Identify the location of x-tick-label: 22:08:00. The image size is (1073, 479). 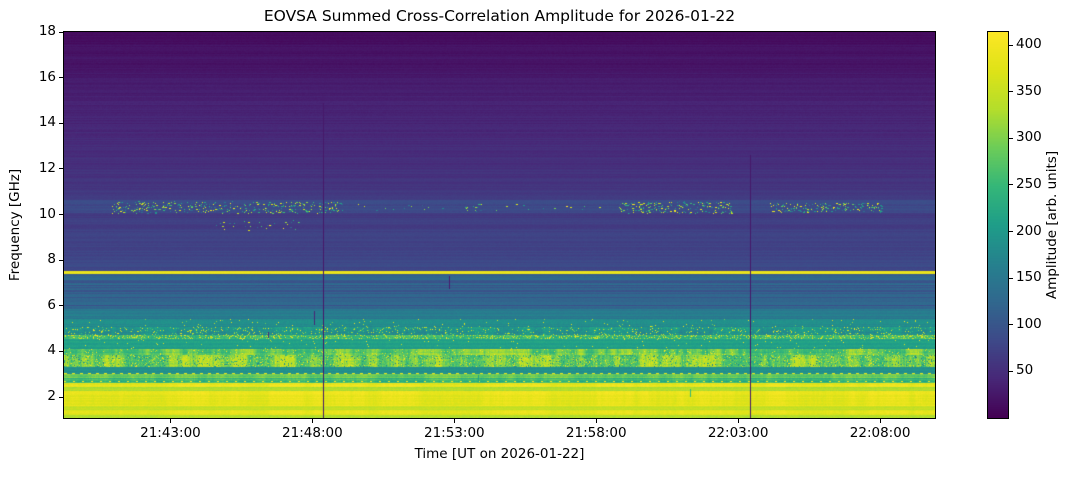
(880, 433).